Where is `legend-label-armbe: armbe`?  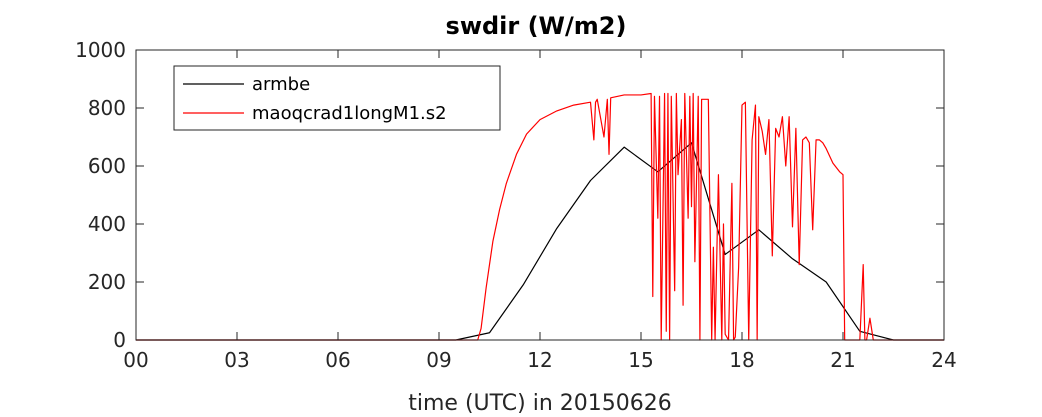 legend-label-armbe: armbe is located at coordinates (281, 84).